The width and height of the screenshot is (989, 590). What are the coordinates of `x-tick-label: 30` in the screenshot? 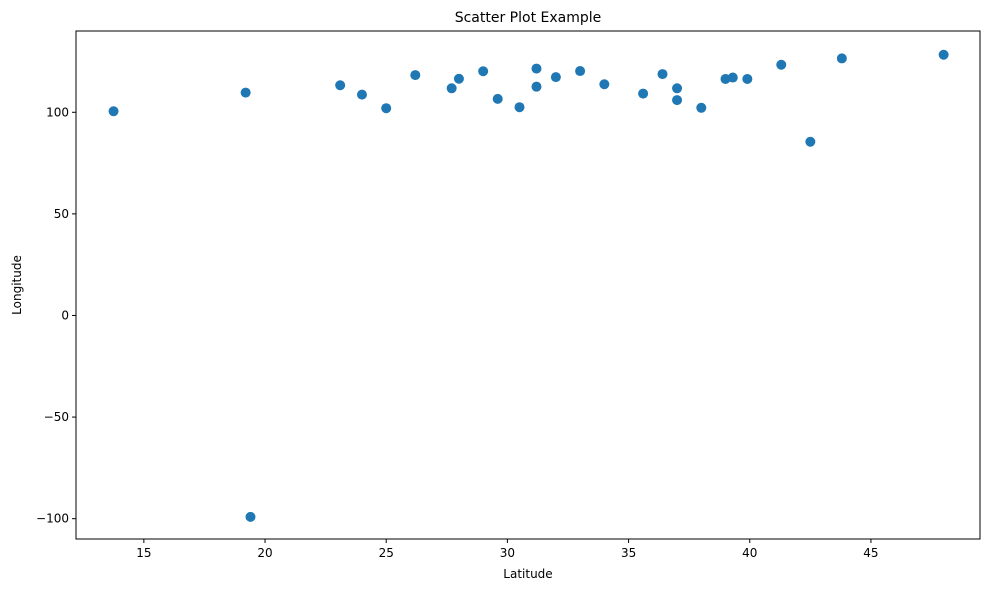 It's located at (507, 553).